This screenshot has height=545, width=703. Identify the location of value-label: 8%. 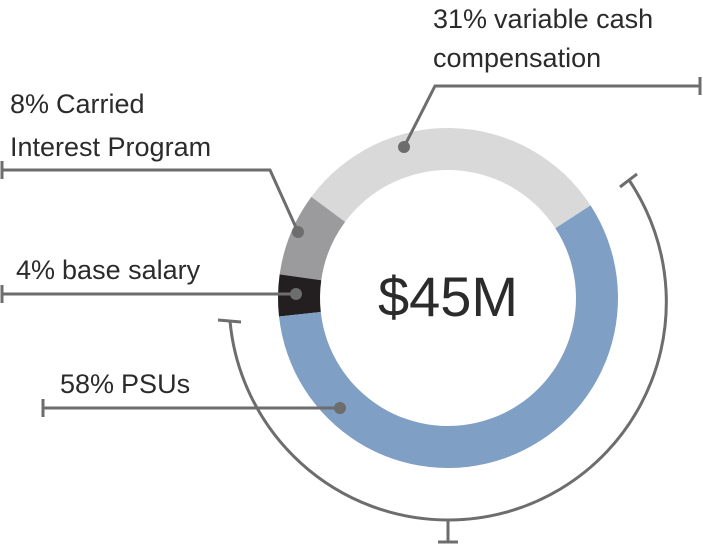
(29, 104).